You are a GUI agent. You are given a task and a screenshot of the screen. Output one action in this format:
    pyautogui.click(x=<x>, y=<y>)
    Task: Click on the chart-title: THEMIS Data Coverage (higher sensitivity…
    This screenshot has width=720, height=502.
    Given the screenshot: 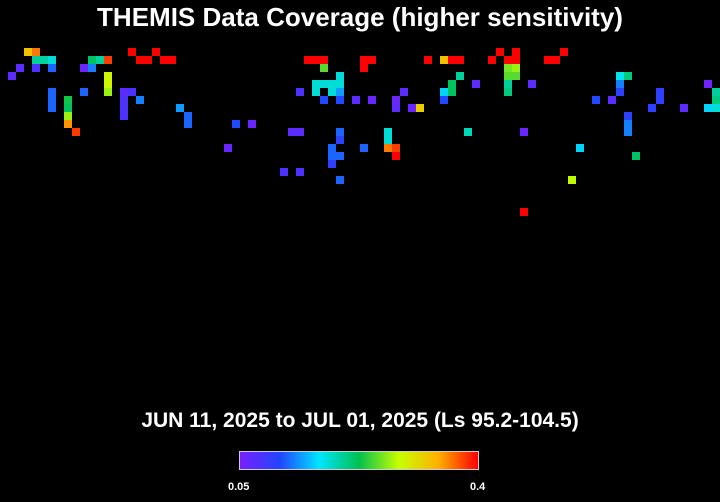 What is the action you would take?
    pyautogui.click(x=360, y=17)
    